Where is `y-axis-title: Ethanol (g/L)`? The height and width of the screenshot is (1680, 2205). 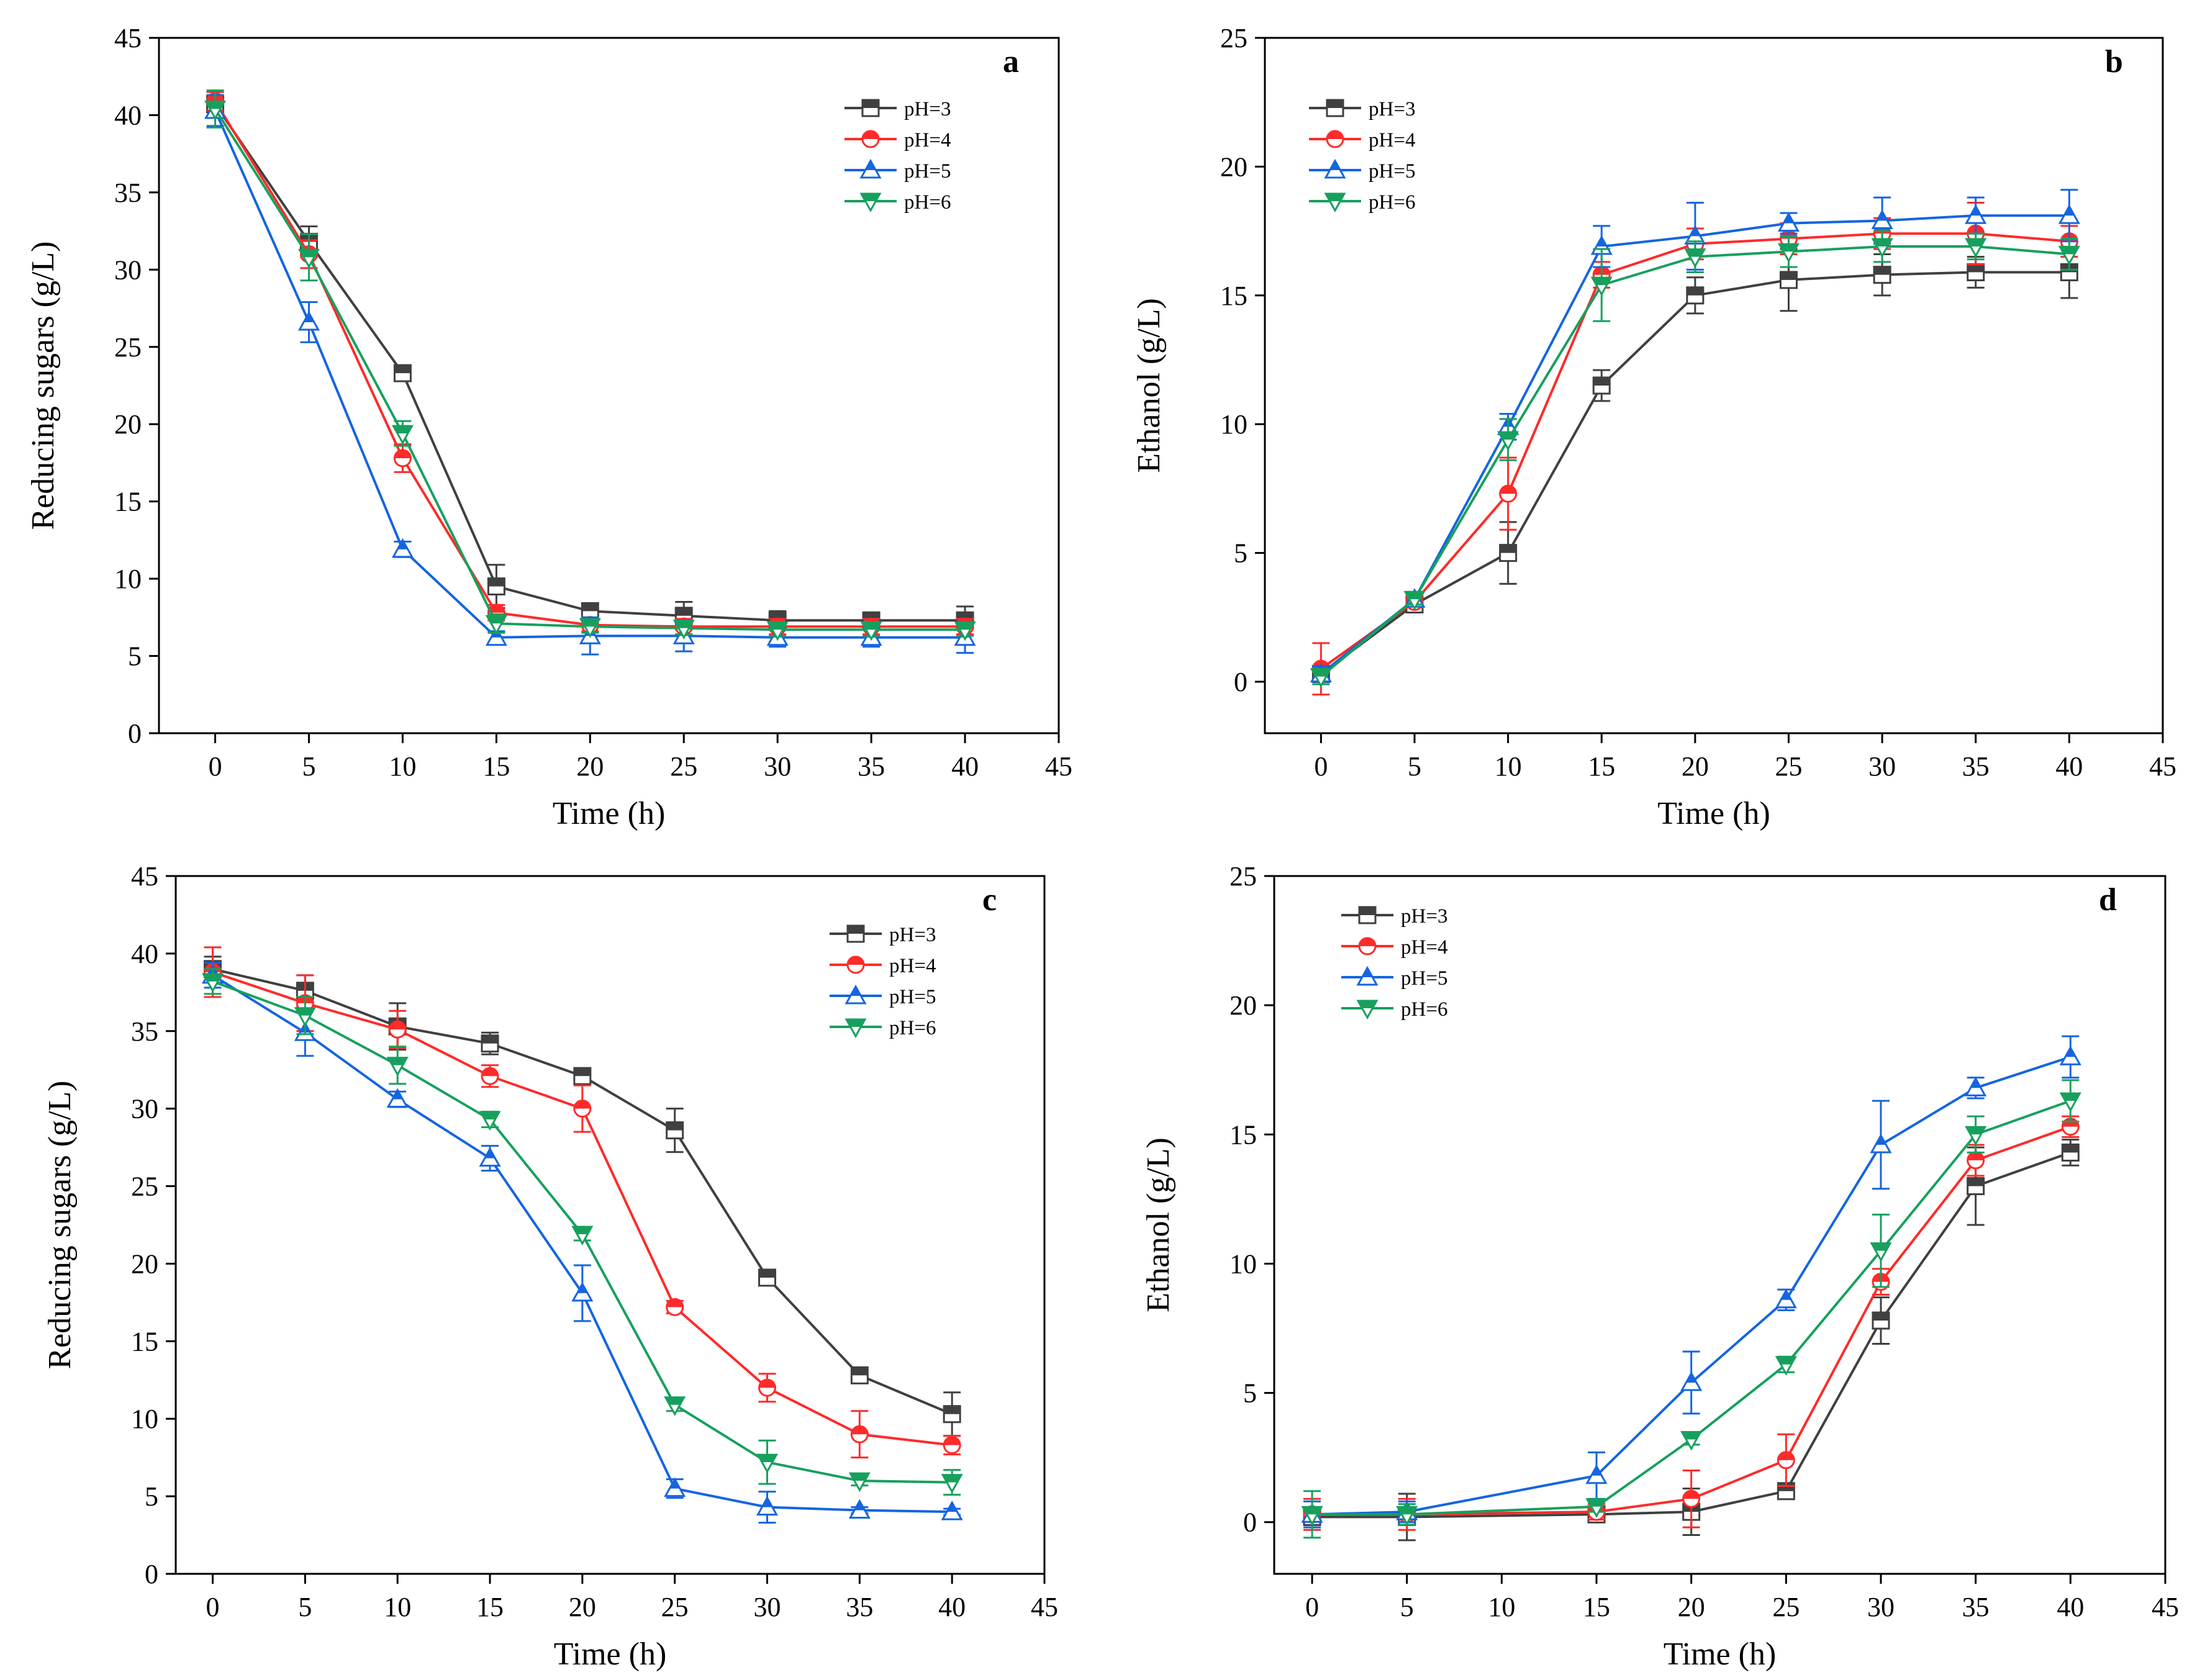 y-axis-title: Ethanol (g/L) is located at coordinates (1149, 385).